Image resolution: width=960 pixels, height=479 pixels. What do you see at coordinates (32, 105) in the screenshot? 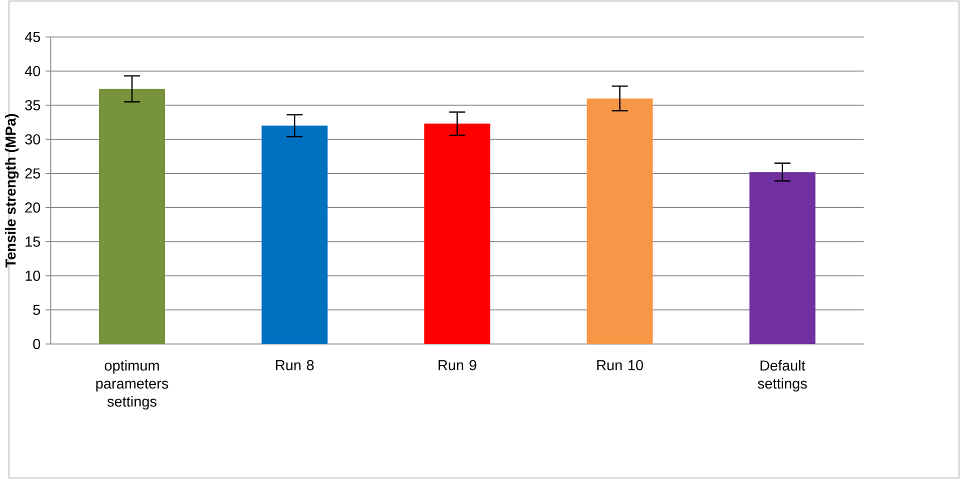
I see `y-tick-label: 35` at bounding box center [32, 105].